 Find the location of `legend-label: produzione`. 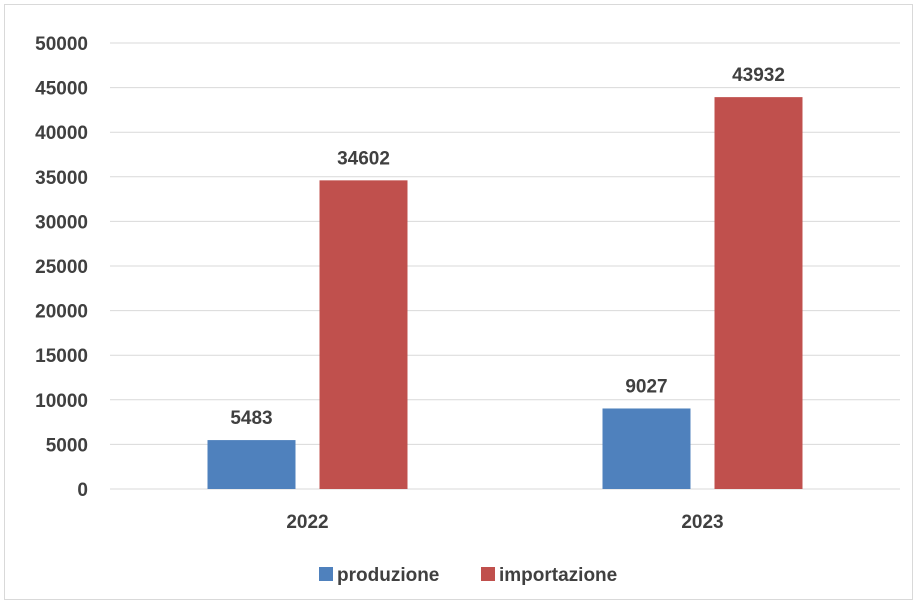

legend-label: produzione is located at coordinates (388, 575).